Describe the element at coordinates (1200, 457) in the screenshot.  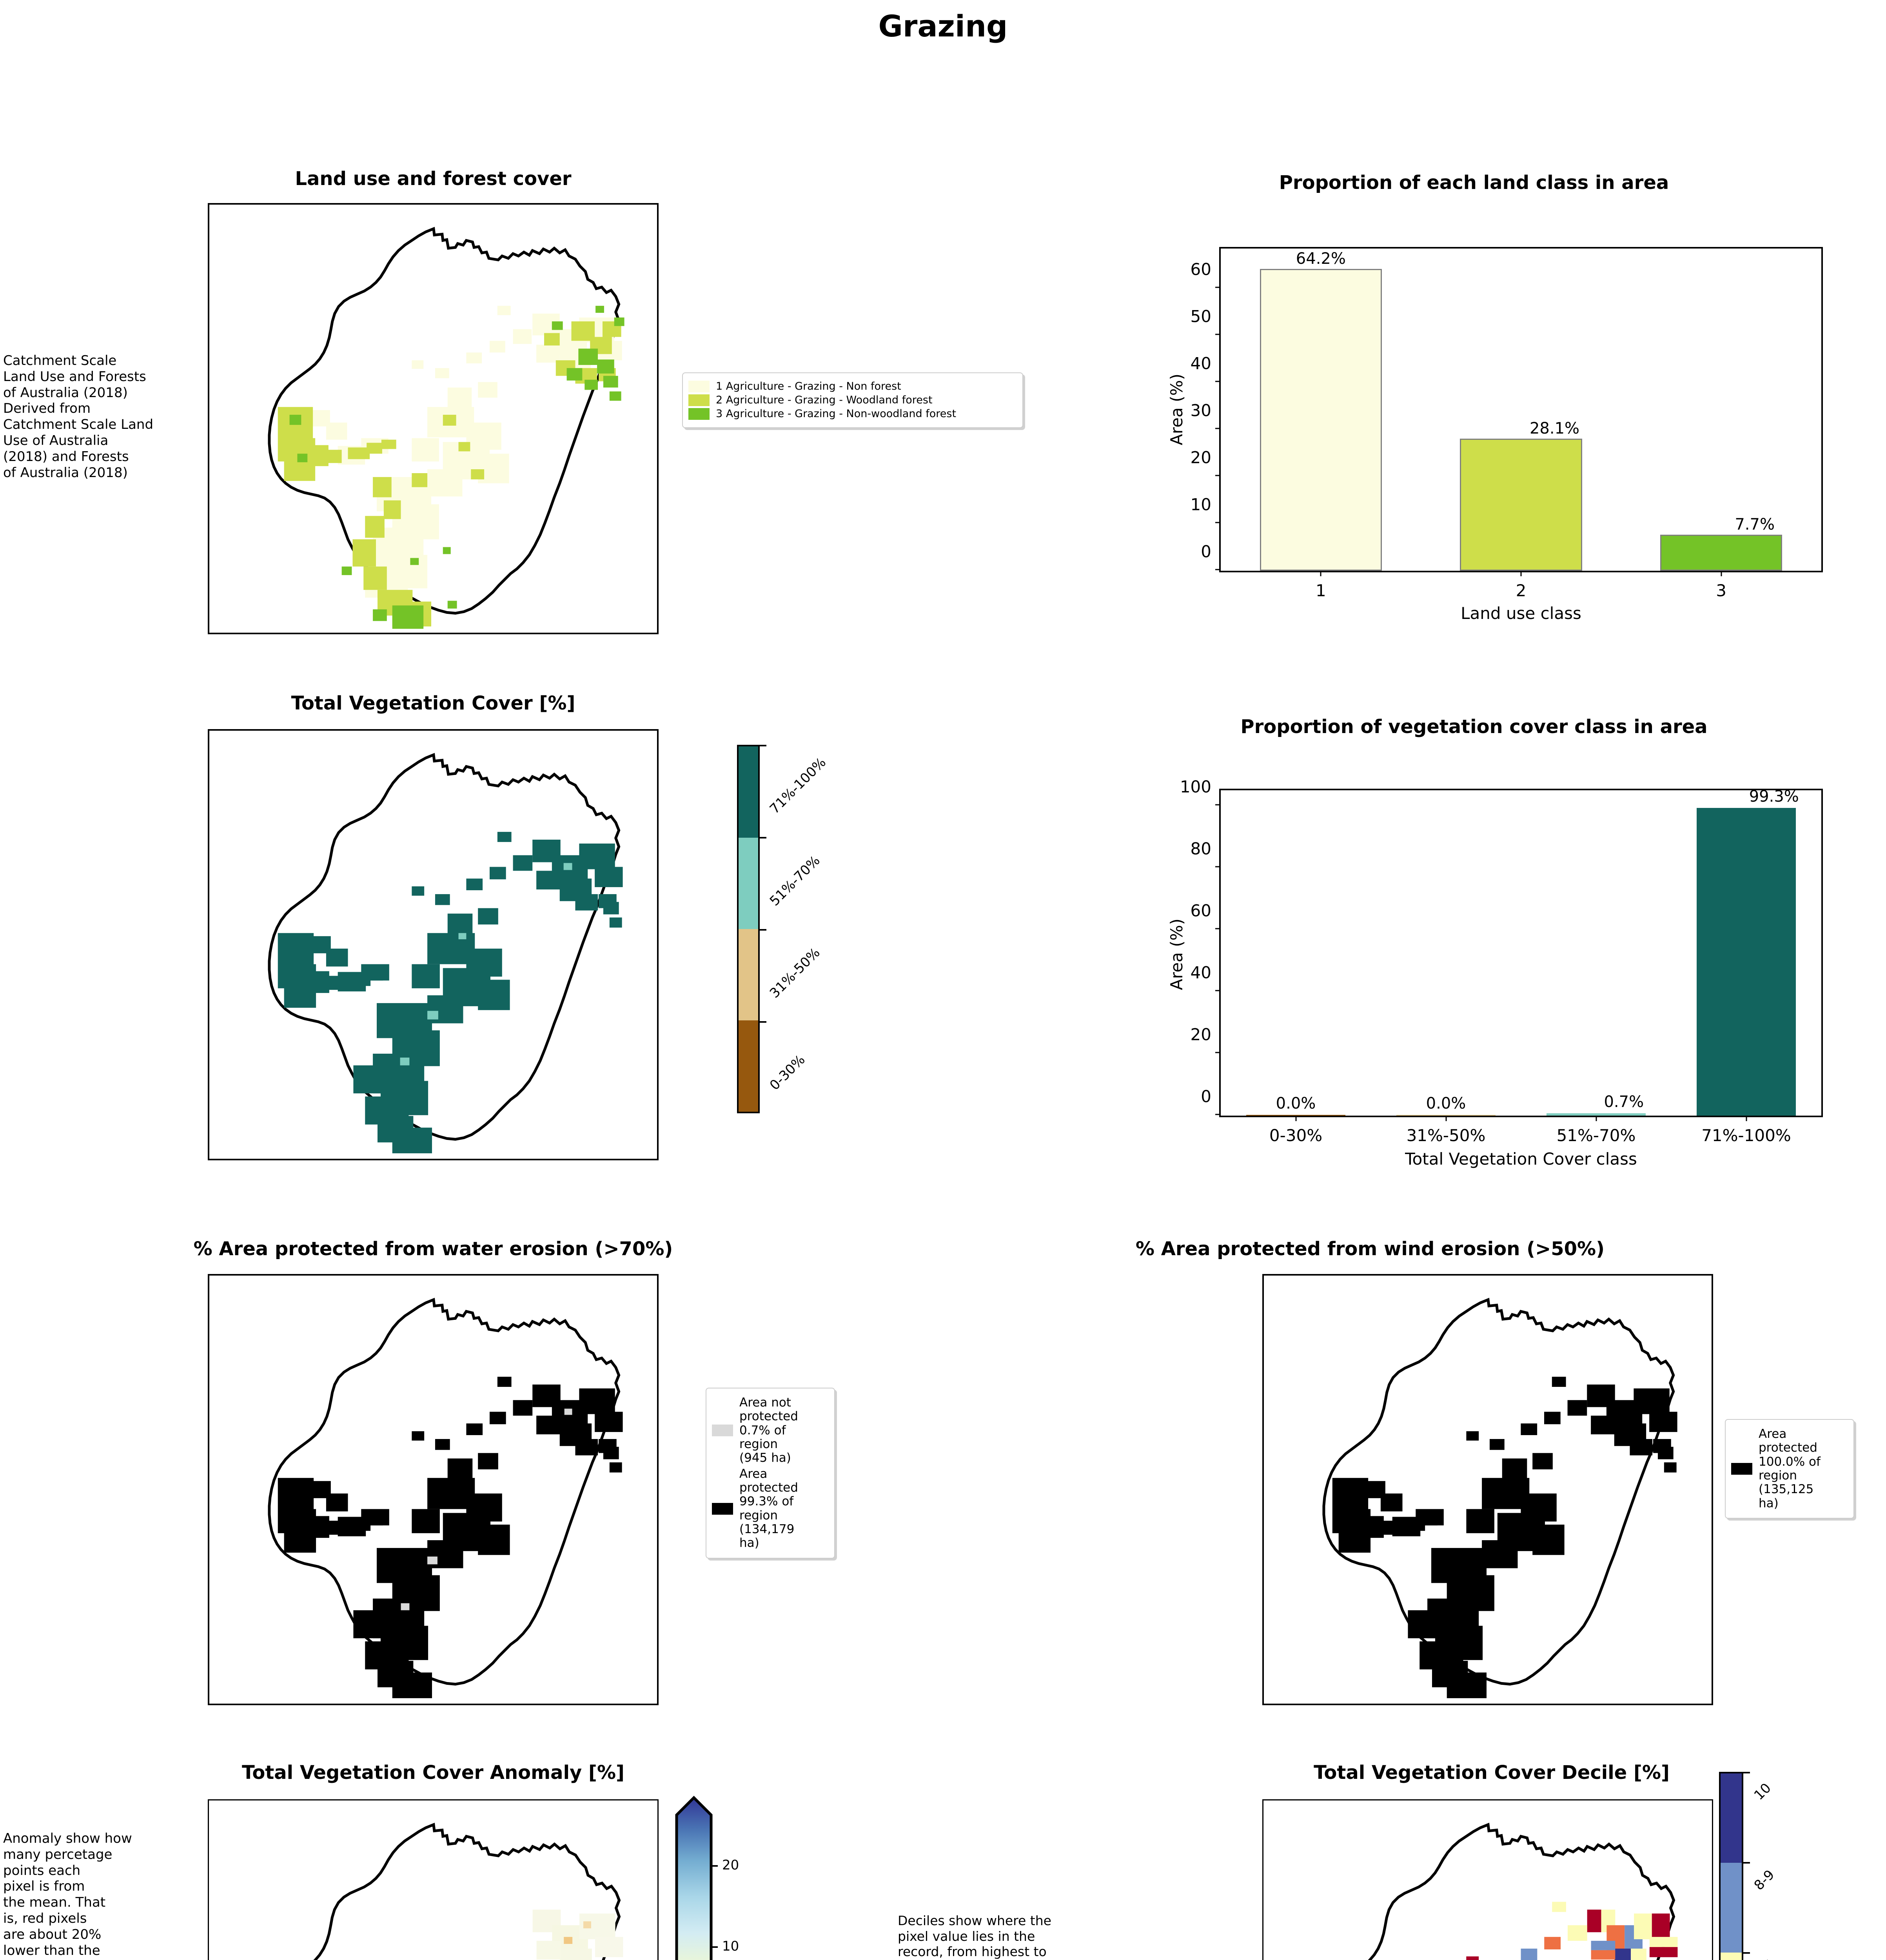
I see `ytick-label: 20` at that location.